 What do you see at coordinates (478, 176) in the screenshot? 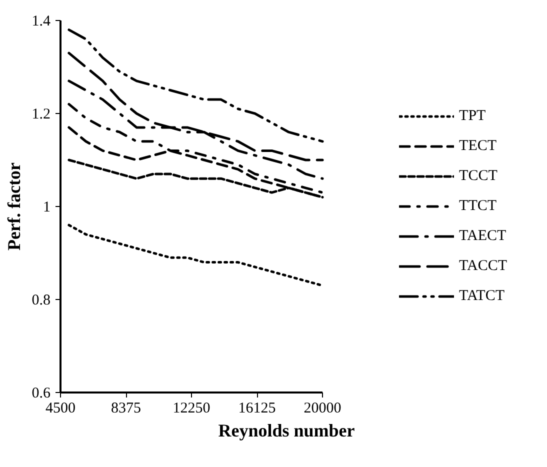
I see `legend-label: TCCT` at bounding box center [478, 176].